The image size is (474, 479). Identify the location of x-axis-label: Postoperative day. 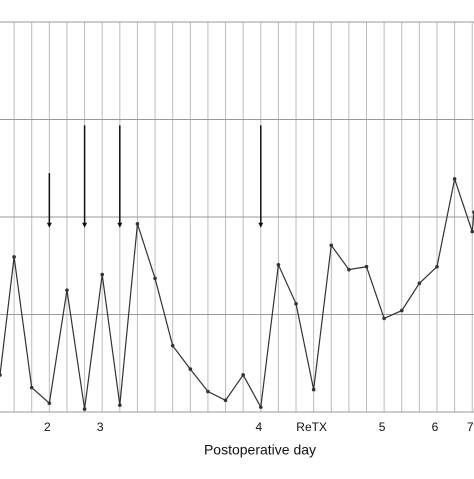
(260, 450).